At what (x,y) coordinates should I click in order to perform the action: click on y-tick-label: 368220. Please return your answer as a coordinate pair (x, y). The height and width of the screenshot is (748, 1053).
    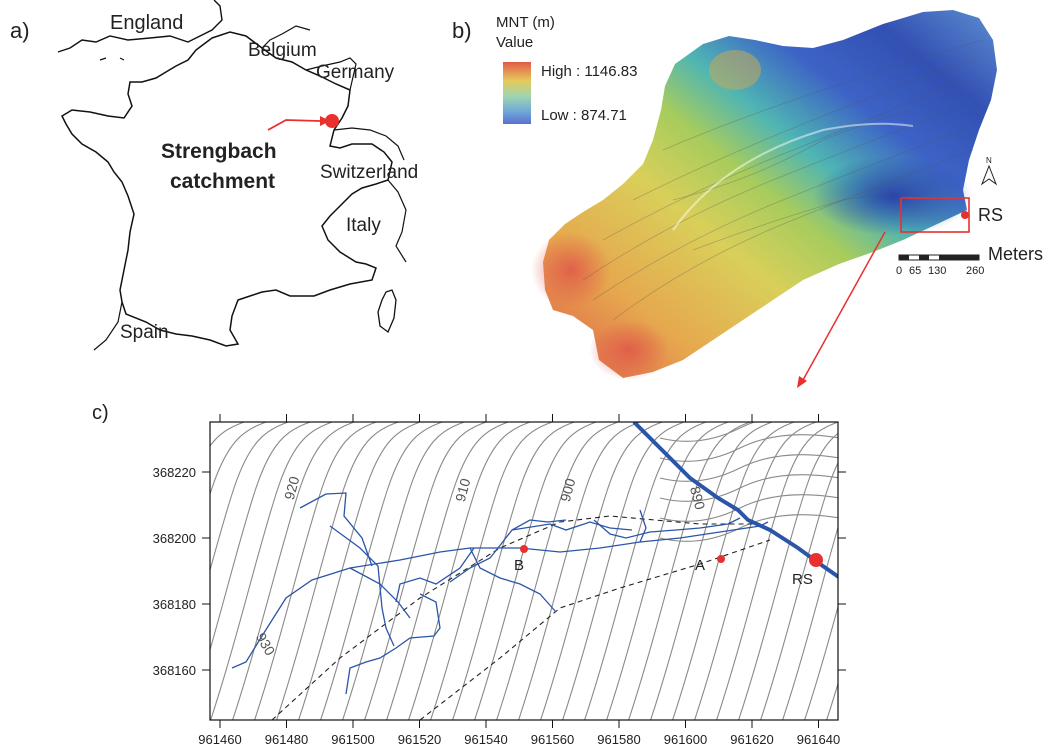
    Looking at the image, I should click on (174, 472).